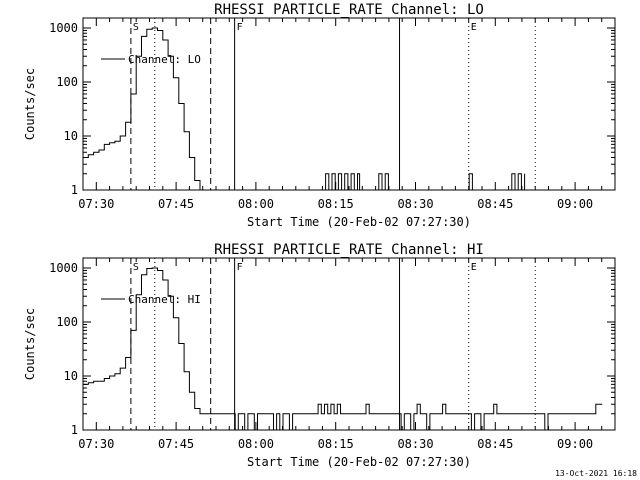 The width and height of the screenshot is (640, 480). I want to click on chart-title: RHESSI PARTICLE_RATE Channel: LO, so click(349, 10).